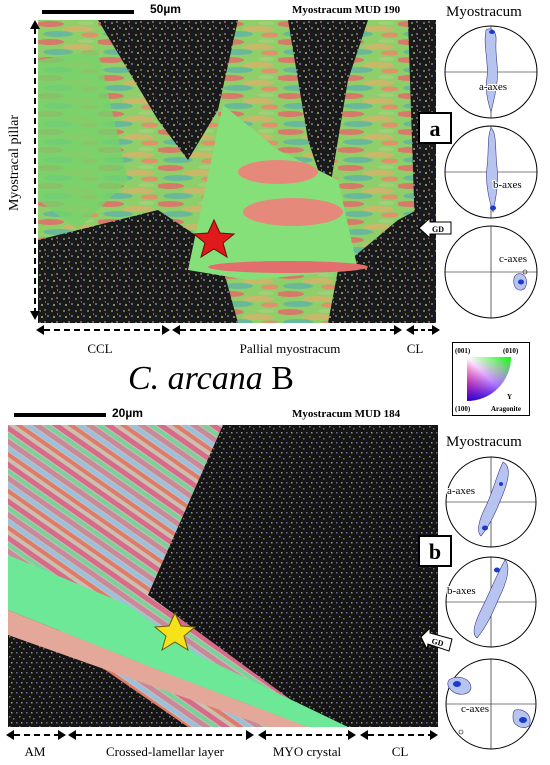 Image resolution: width=550 pixels, height=765 pixels. I want to click on star-marker-a, so click(214, 238).